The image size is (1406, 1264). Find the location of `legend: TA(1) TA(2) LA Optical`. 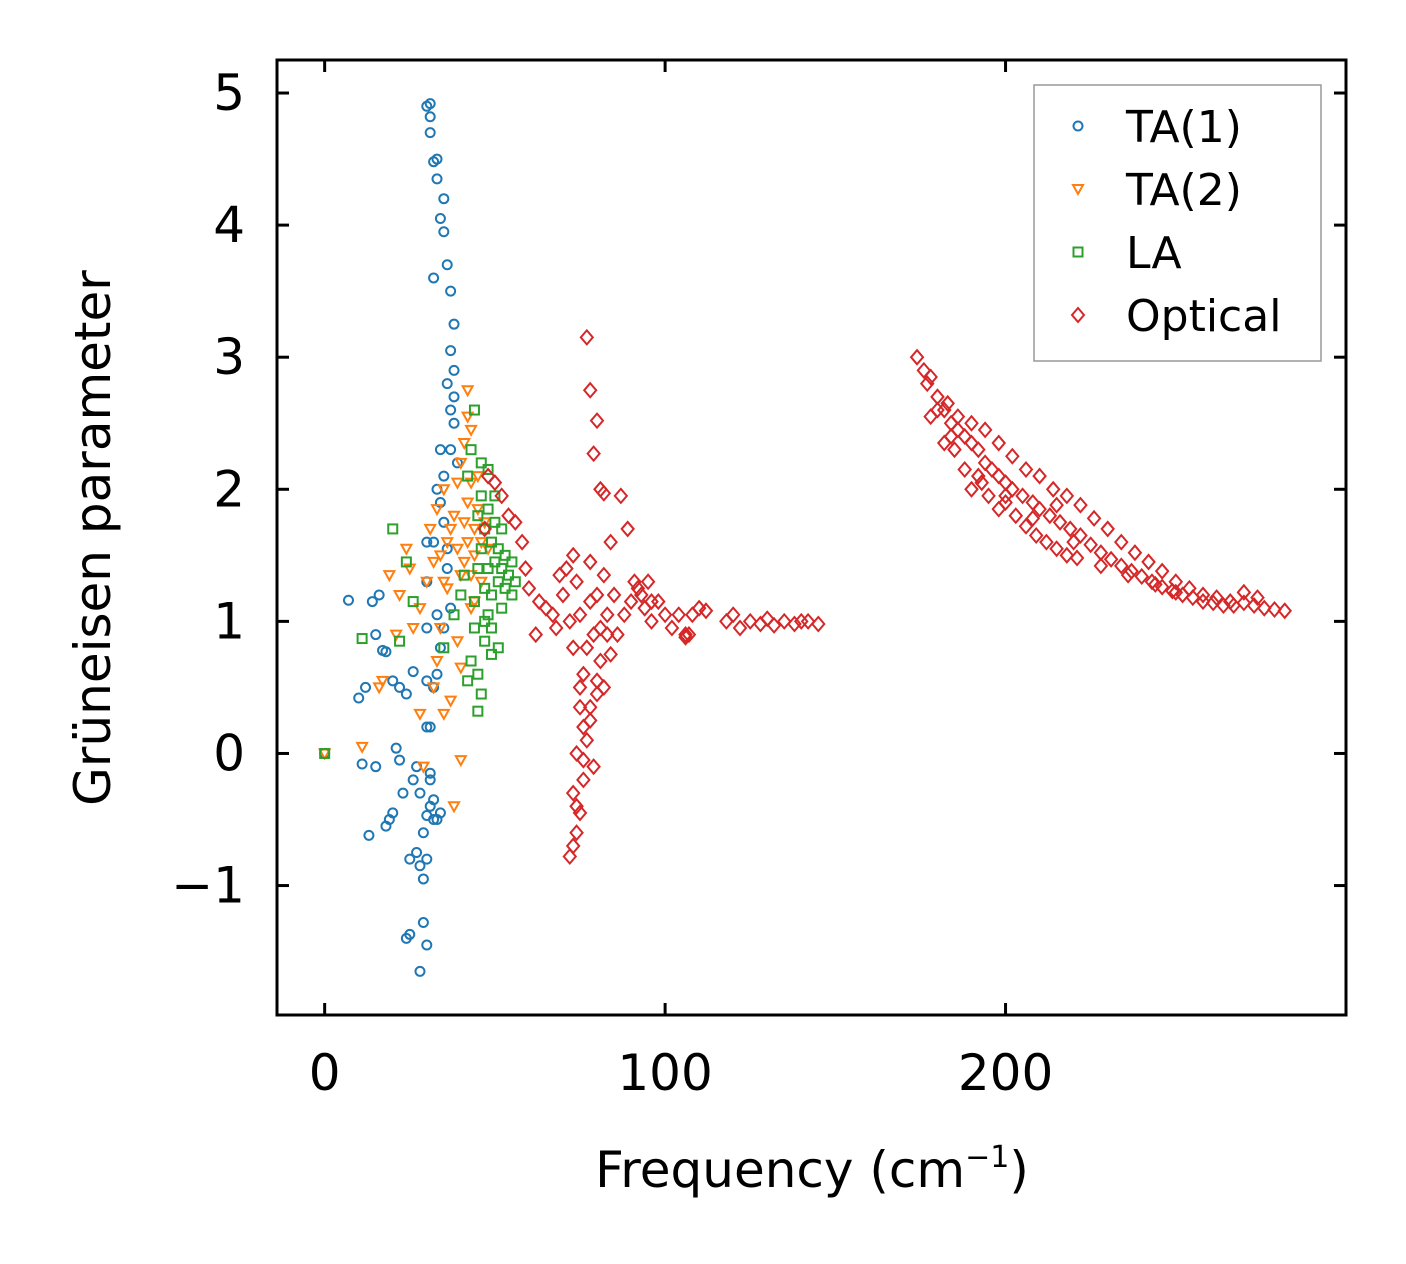

legend: TA(1) TA(2) LA Optical is located at coordinates (1177, 223).